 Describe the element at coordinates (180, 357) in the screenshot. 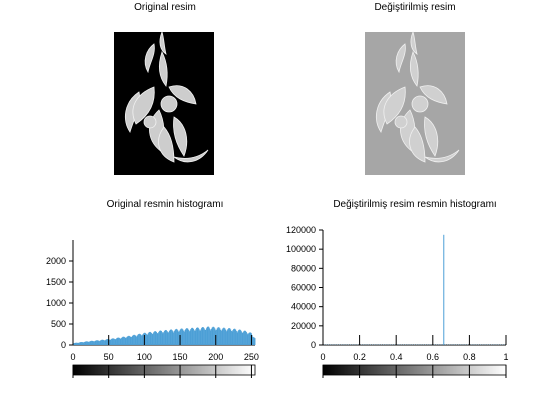

I see `x-tick-label: 150` at that location.